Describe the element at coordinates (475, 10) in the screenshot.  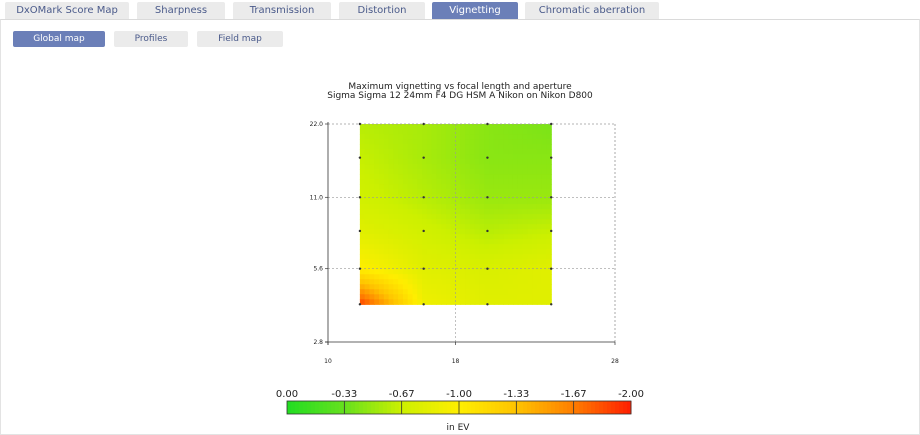
I see `tab-vignetting: Vignetting` at that location.